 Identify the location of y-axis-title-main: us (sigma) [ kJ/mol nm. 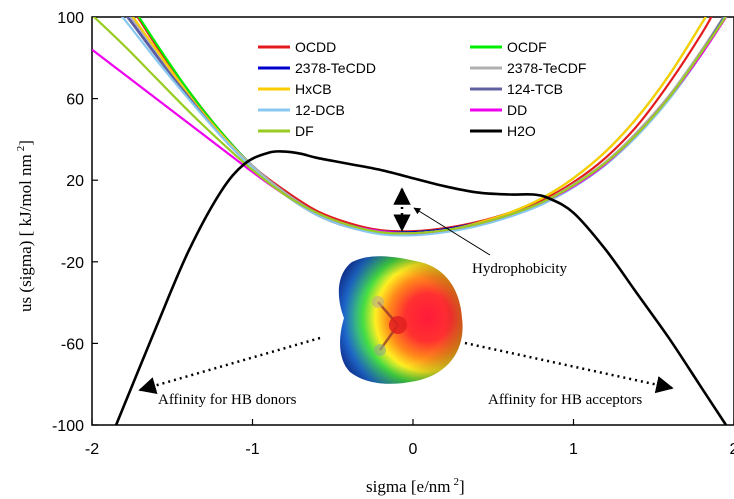
(25, 233).